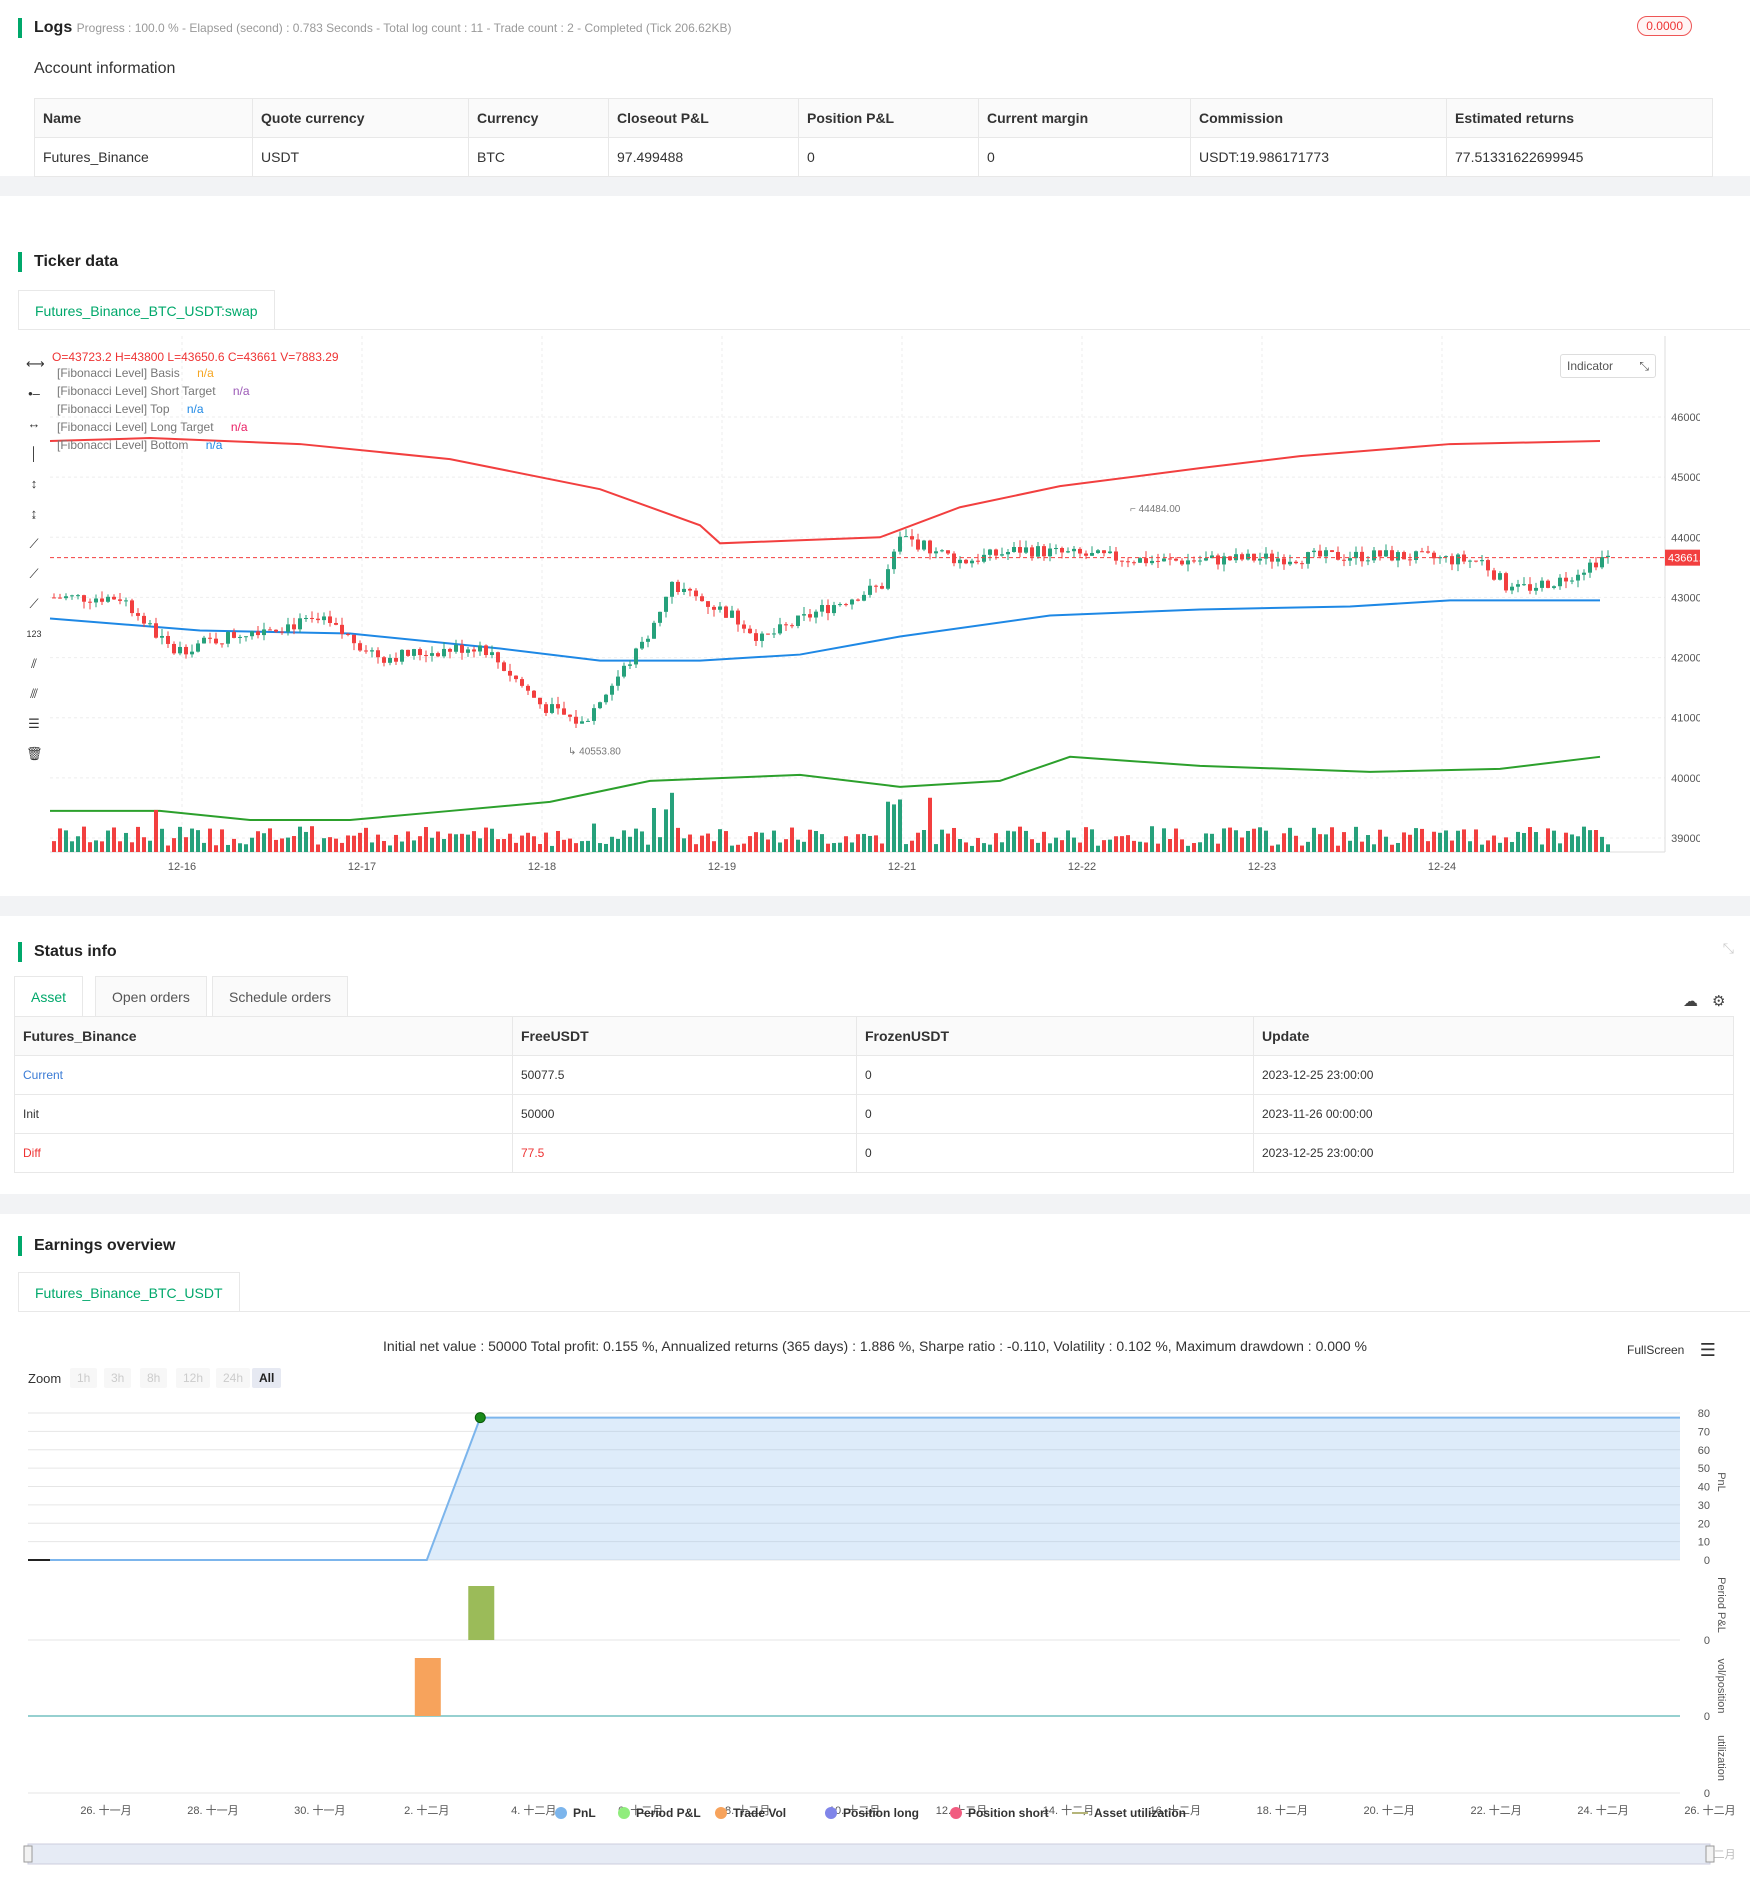 The width and height of the screenshot is (1750, 1892). Describe the element at coordinates (118, 1378) in the screenshot. I see `zoom-3h-button: 3h` at that location.